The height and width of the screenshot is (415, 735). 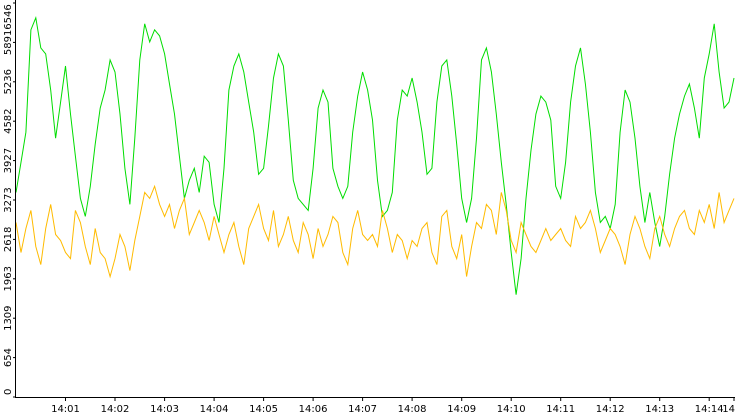 I want to click on y-tick-label: 1309, so click(x=8, y=317).